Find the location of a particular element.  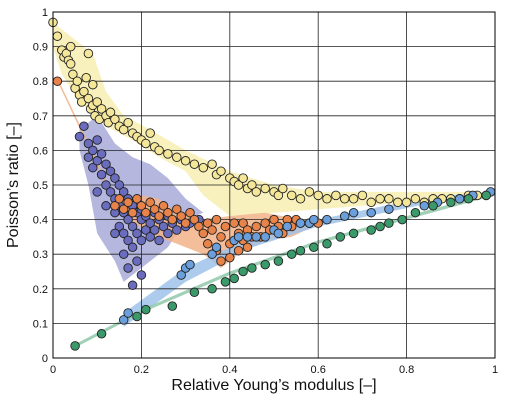

x-tick-labels: 0 0.2 0.4 0.6 0.8 1 is located at coordinates (274, 370).